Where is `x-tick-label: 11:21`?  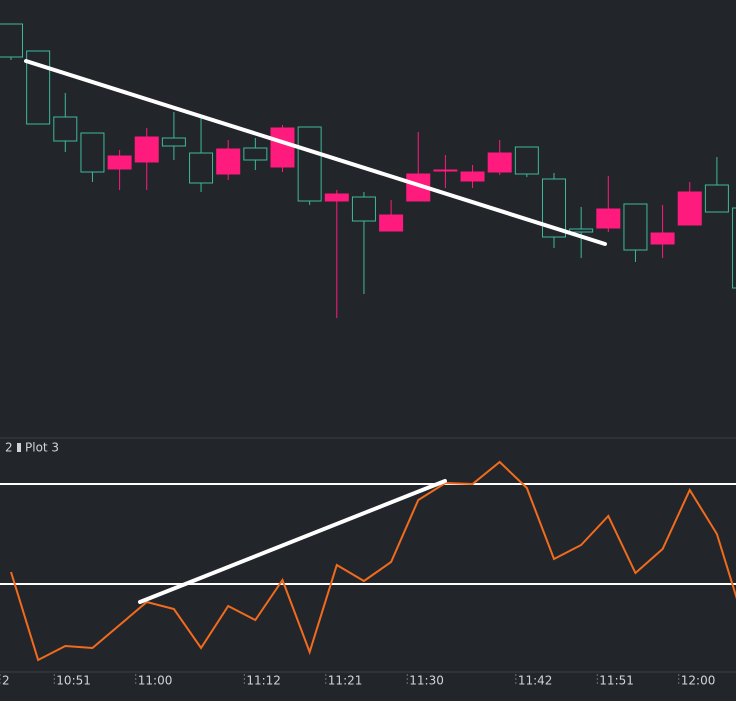
x-tick-label: 11:21 is located at coordinates (345, 681).